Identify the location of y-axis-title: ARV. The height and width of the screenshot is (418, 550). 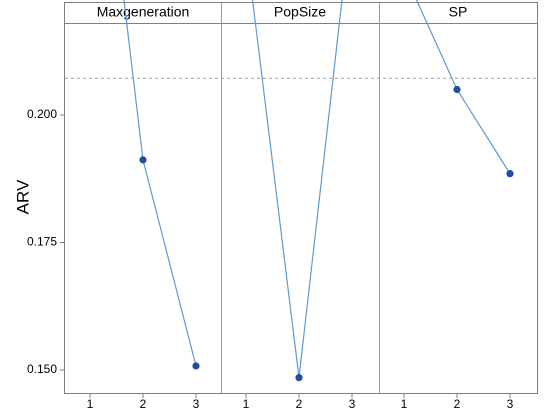
(22, 196).